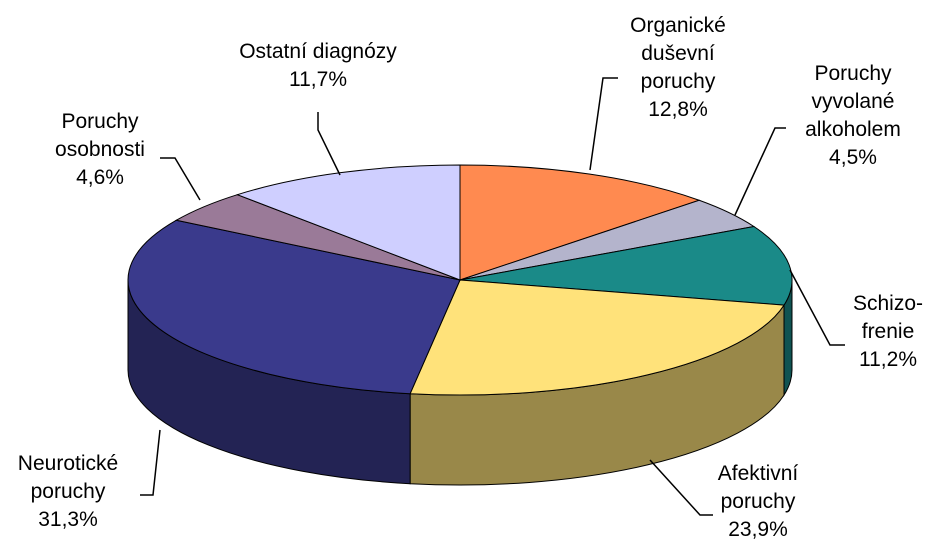 The height and width of the screenshot is (558, 935). What do you see at coordinates (318, 51) in the screenshot?
I see `category-label: Ostatní diagnózy` at bounding box center [318, 51].